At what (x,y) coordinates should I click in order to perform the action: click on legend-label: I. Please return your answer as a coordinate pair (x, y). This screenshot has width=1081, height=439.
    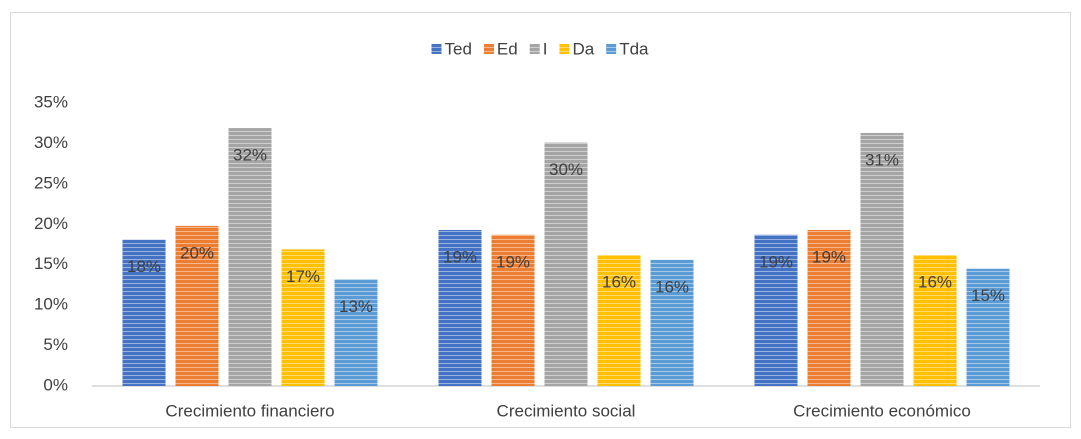
    Looking at the image, I should click on (545, 48).